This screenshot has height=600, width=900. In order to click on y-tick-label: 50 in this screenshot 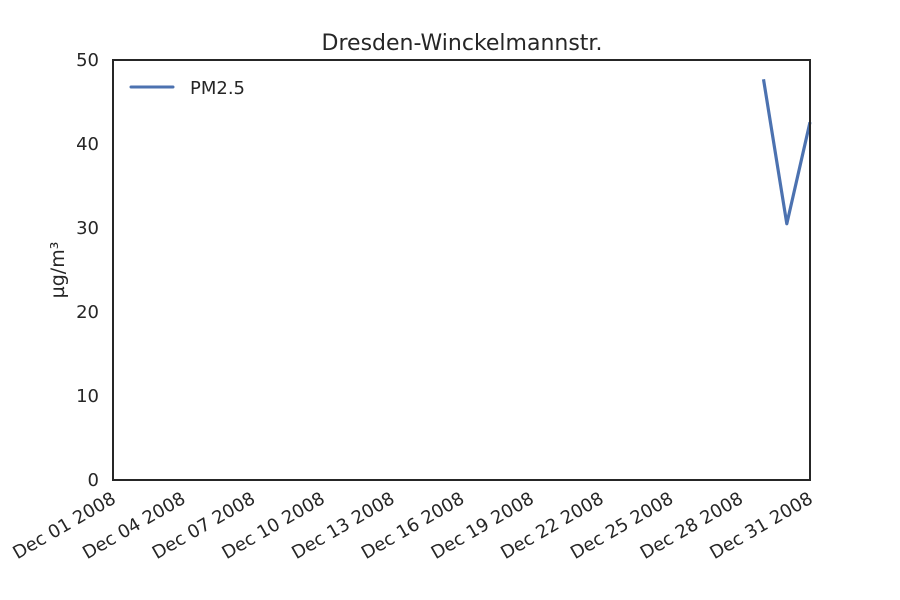, I will do `click(87, 60)`.